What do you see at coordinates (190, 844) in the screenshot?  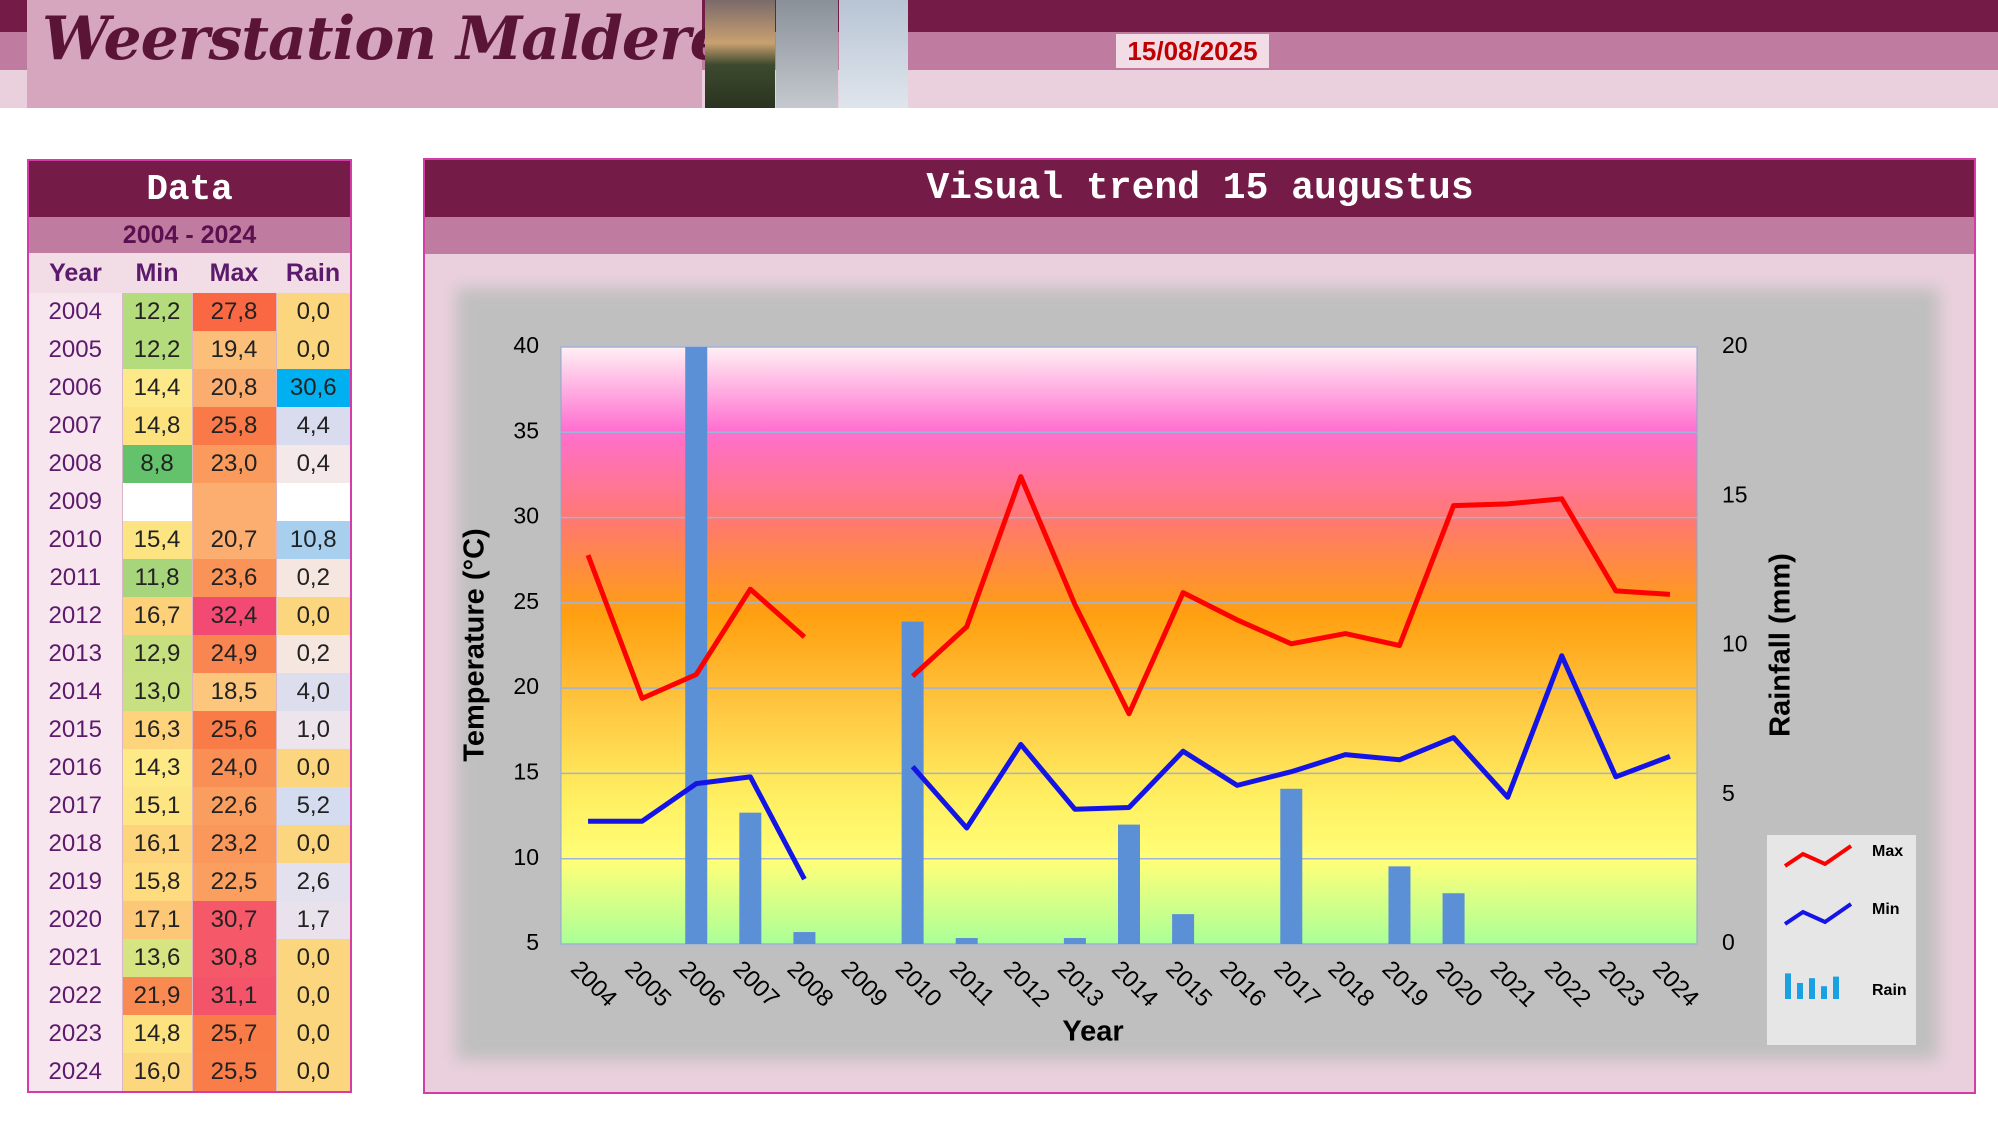 I see `table-row: 2018 16,1 23,2 0,0` at bounding box center [190, 844].